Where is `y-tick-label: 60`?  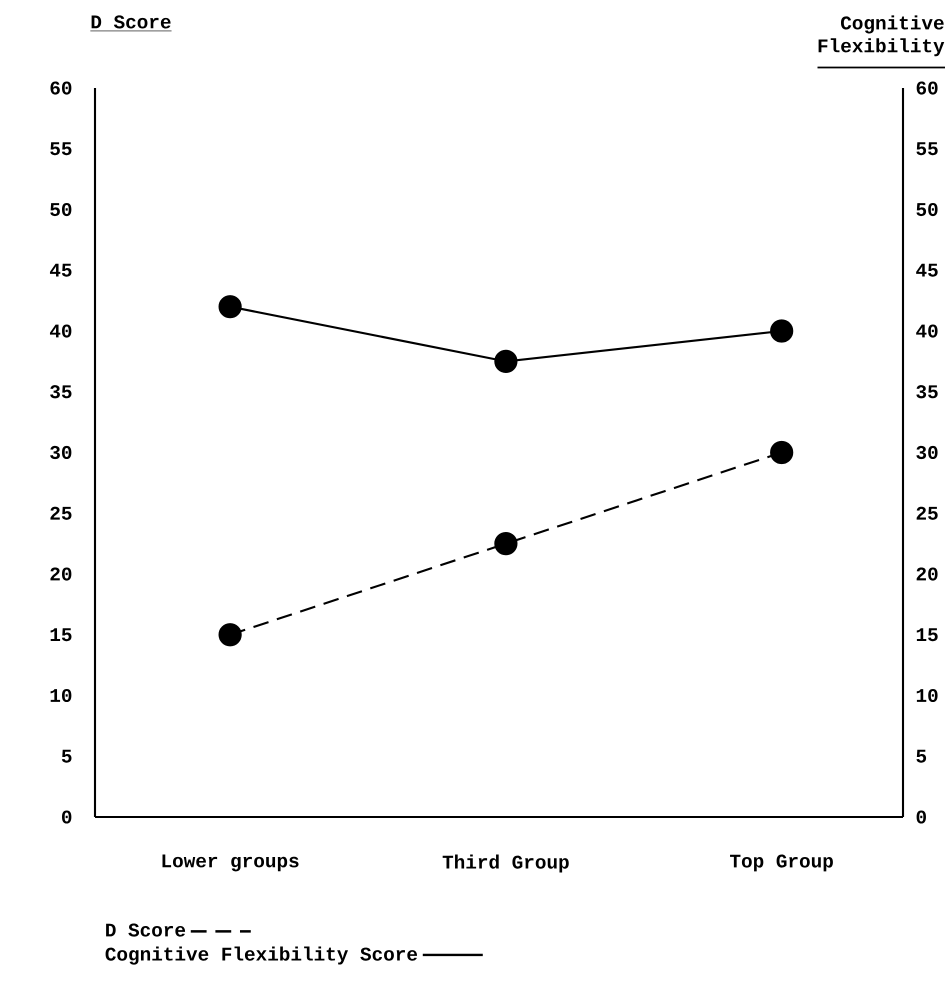
y-tick-label: 60 is located at coordinates (61, 88).